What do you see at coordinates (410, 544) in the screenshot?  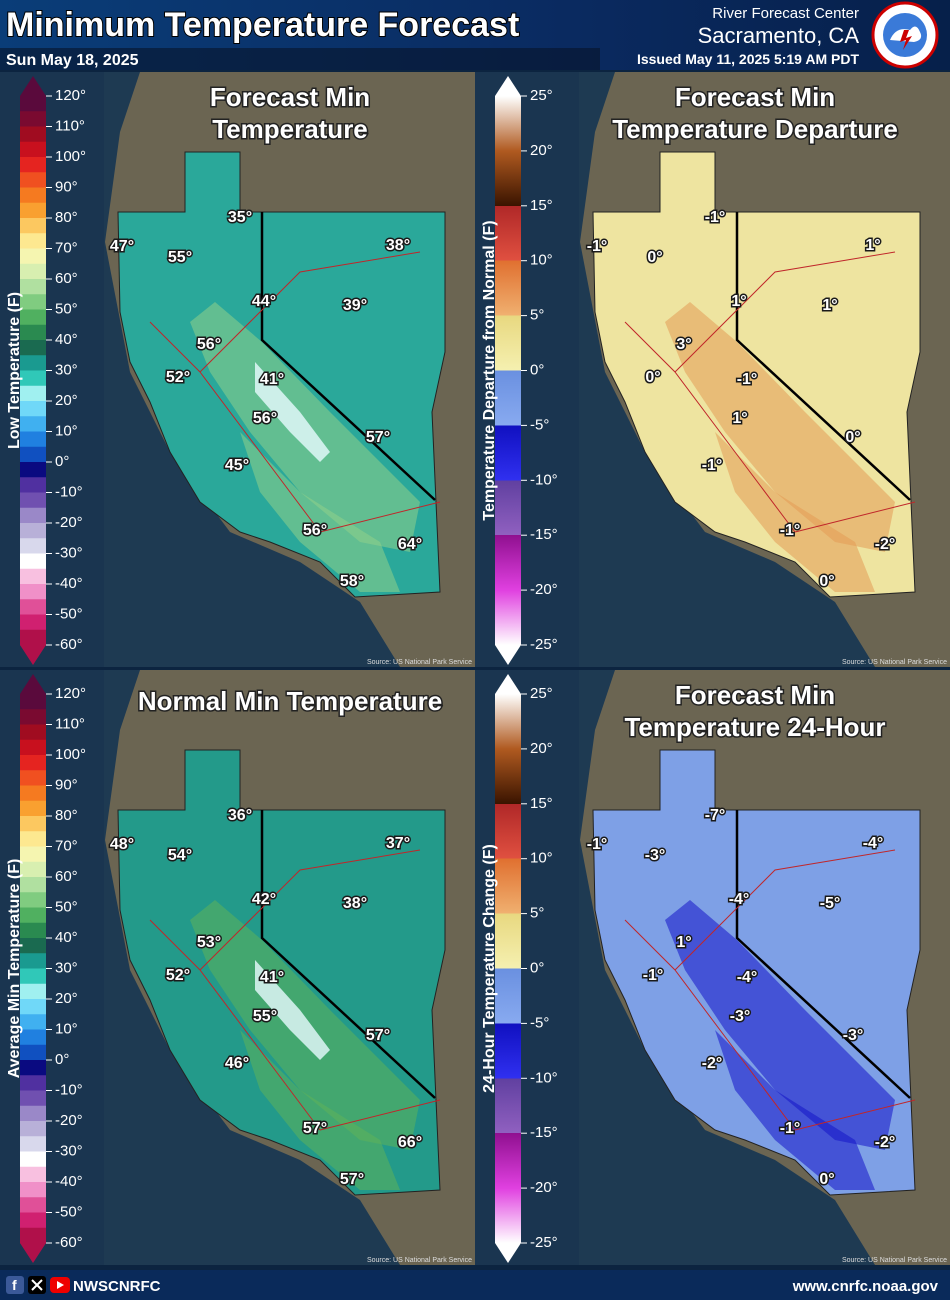 I see `temperature-label: 64°` at bounding box center [410, 544].